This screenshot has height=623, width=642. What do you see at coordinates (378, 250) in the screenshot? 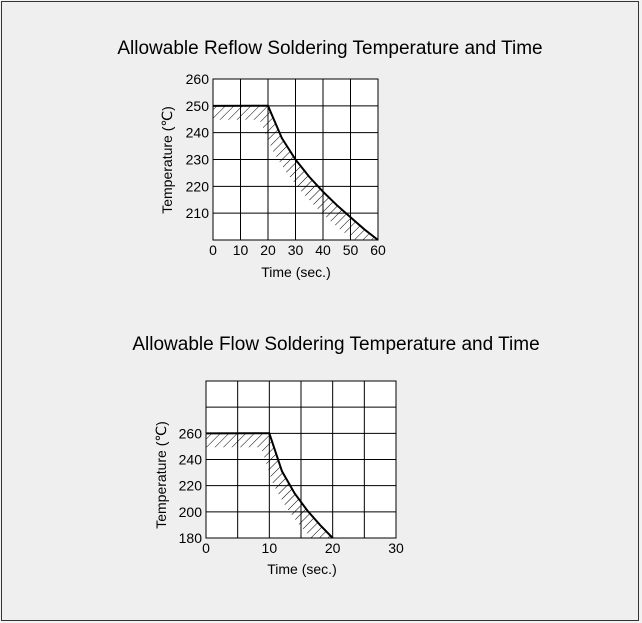
I see `x-tick-label: 60` at bounding box center [378, 250].